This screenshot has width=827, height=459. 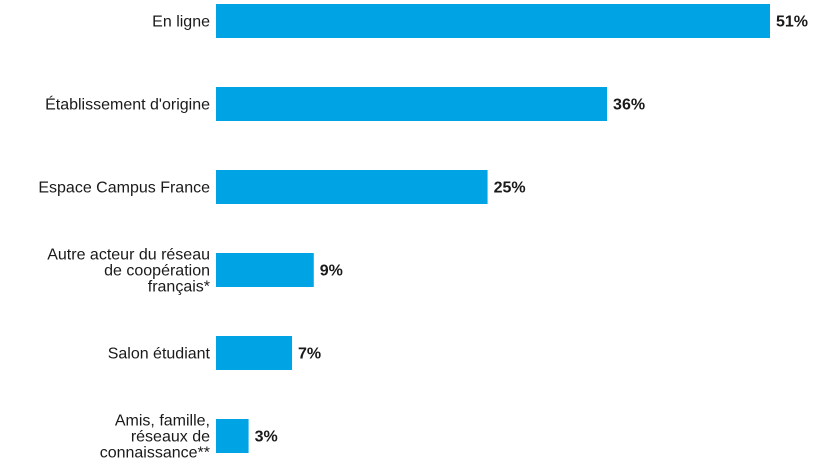 I want to click on category-label-1: Établissement d'origine, so click(x=127, y=104).